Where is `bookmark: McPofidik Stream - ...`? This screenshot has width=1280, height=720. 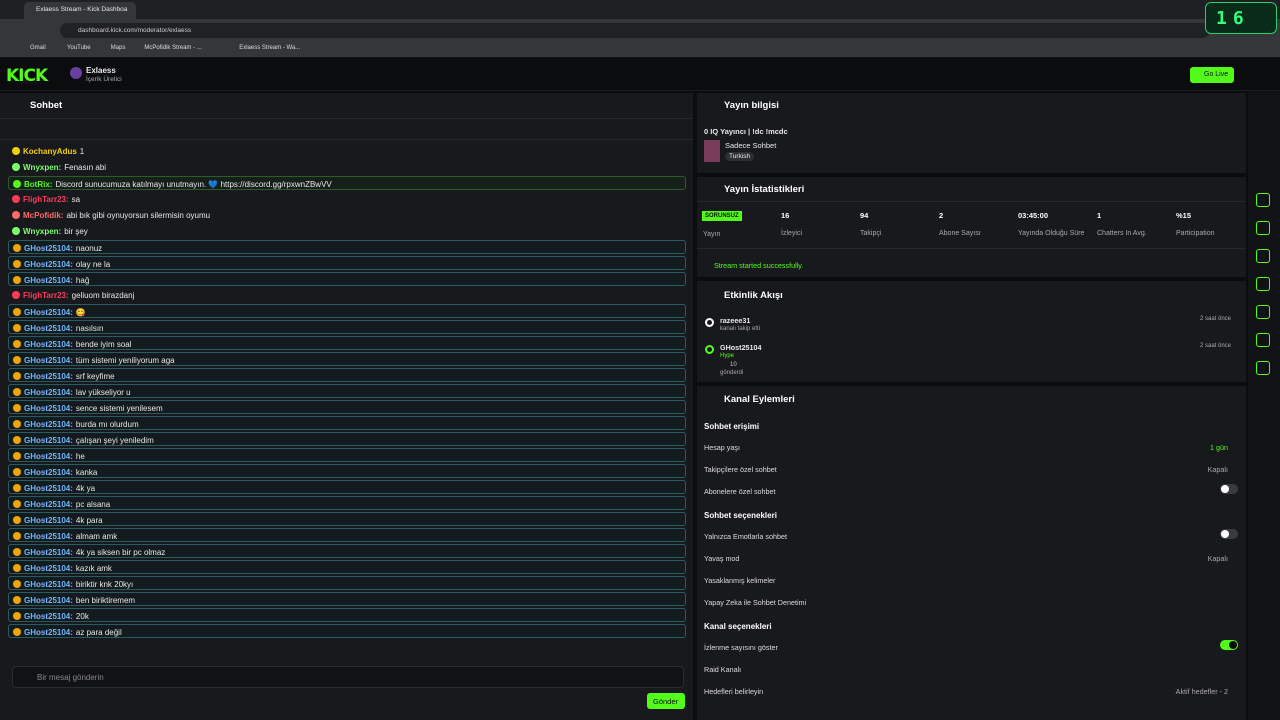 bookmark: McPofidik Stream - ... is located at coordinates (173, 48).